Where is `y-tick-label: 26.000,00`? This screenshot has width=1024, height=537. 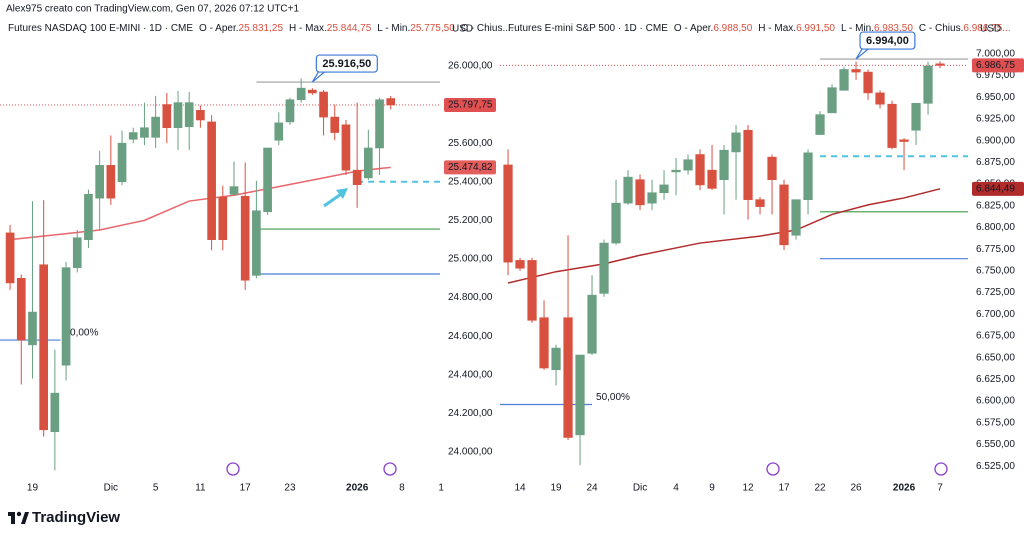
y-tick-label: 26.000,00 is located at coordinates (470, 66).